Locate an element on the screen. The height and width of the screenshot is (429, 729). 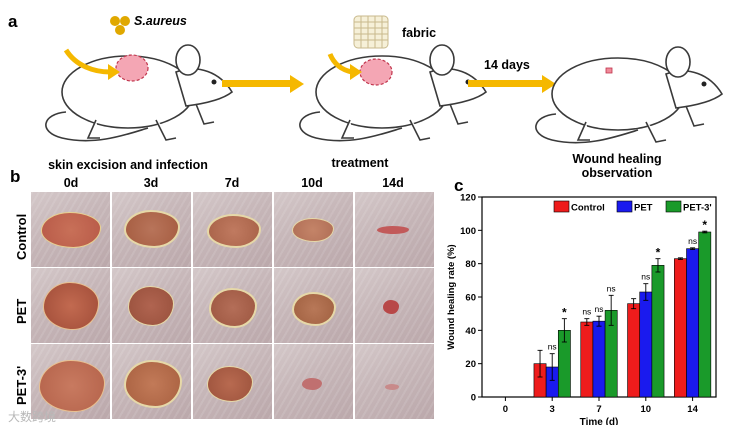
wound-photo-pet-10d is located at coordinates (313, 305).